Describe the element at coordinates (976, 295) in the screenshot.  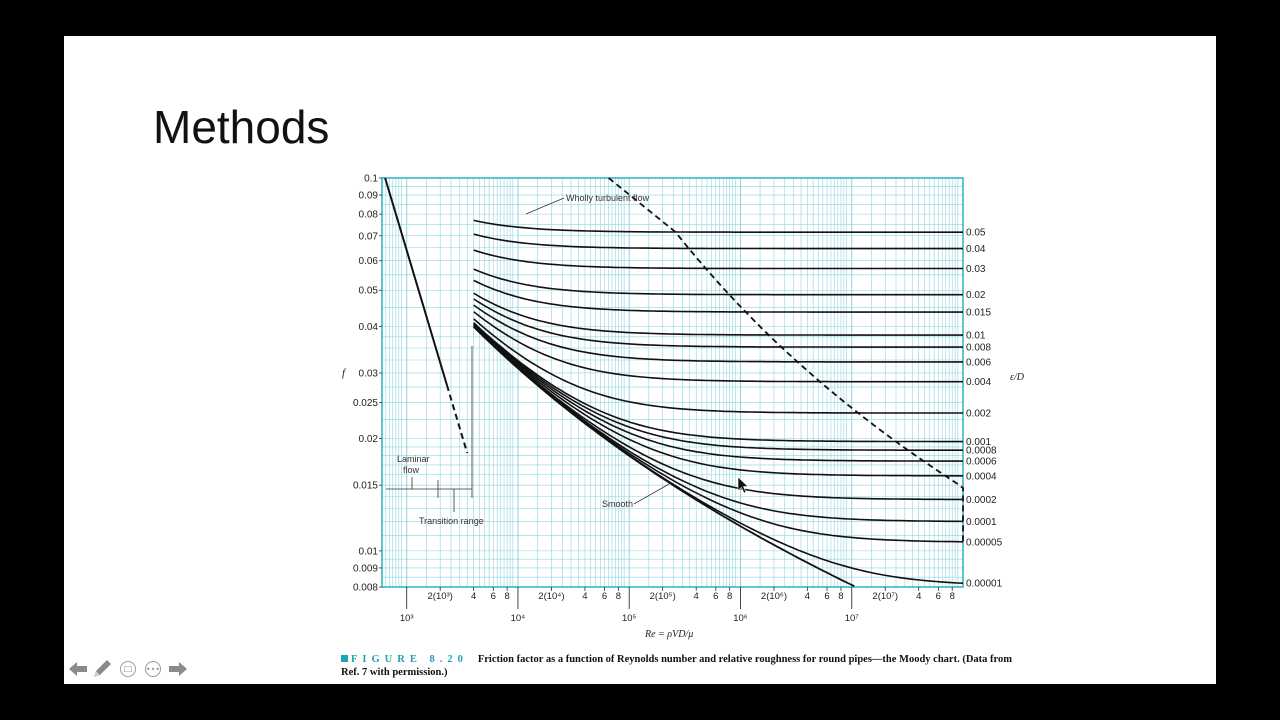
I see `roughness-label: 0.02` at that location.